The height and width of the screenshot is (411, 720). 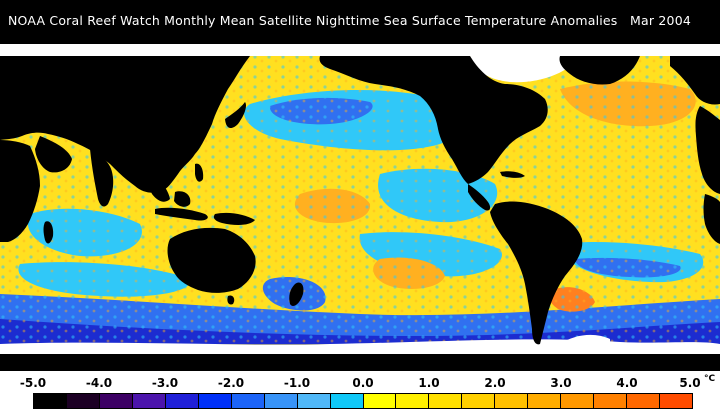 What do you see at coordinates (495, 383) in the screenshot?
I see `legend-tick-label: 2.0` at bounding box center [495, 383].